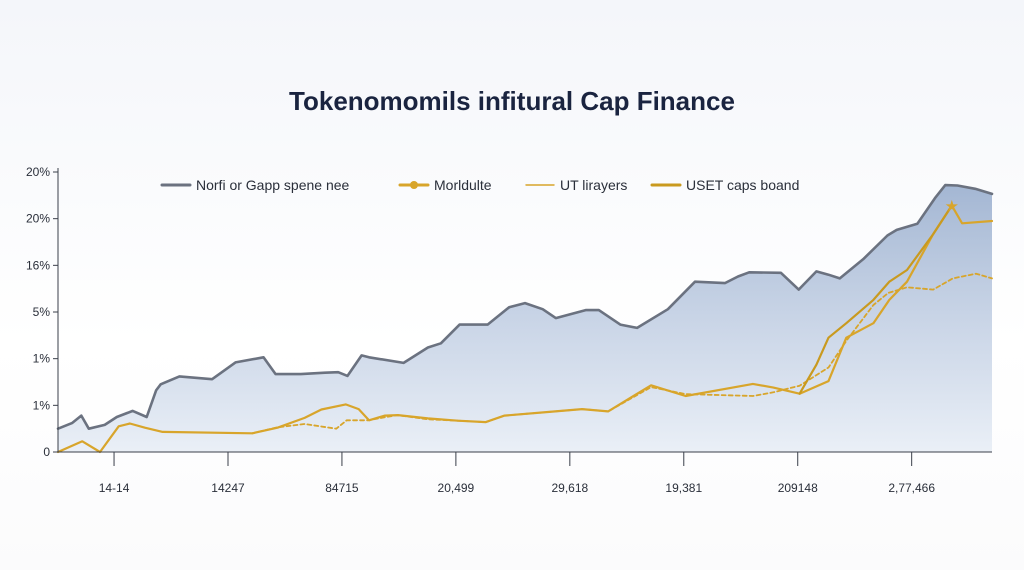 This screenshot has height=570, width=1024. What do you see at coordinates (952, 207) in the screenshot?
I see `star-marker: ★` at bounding box center [952, 207].